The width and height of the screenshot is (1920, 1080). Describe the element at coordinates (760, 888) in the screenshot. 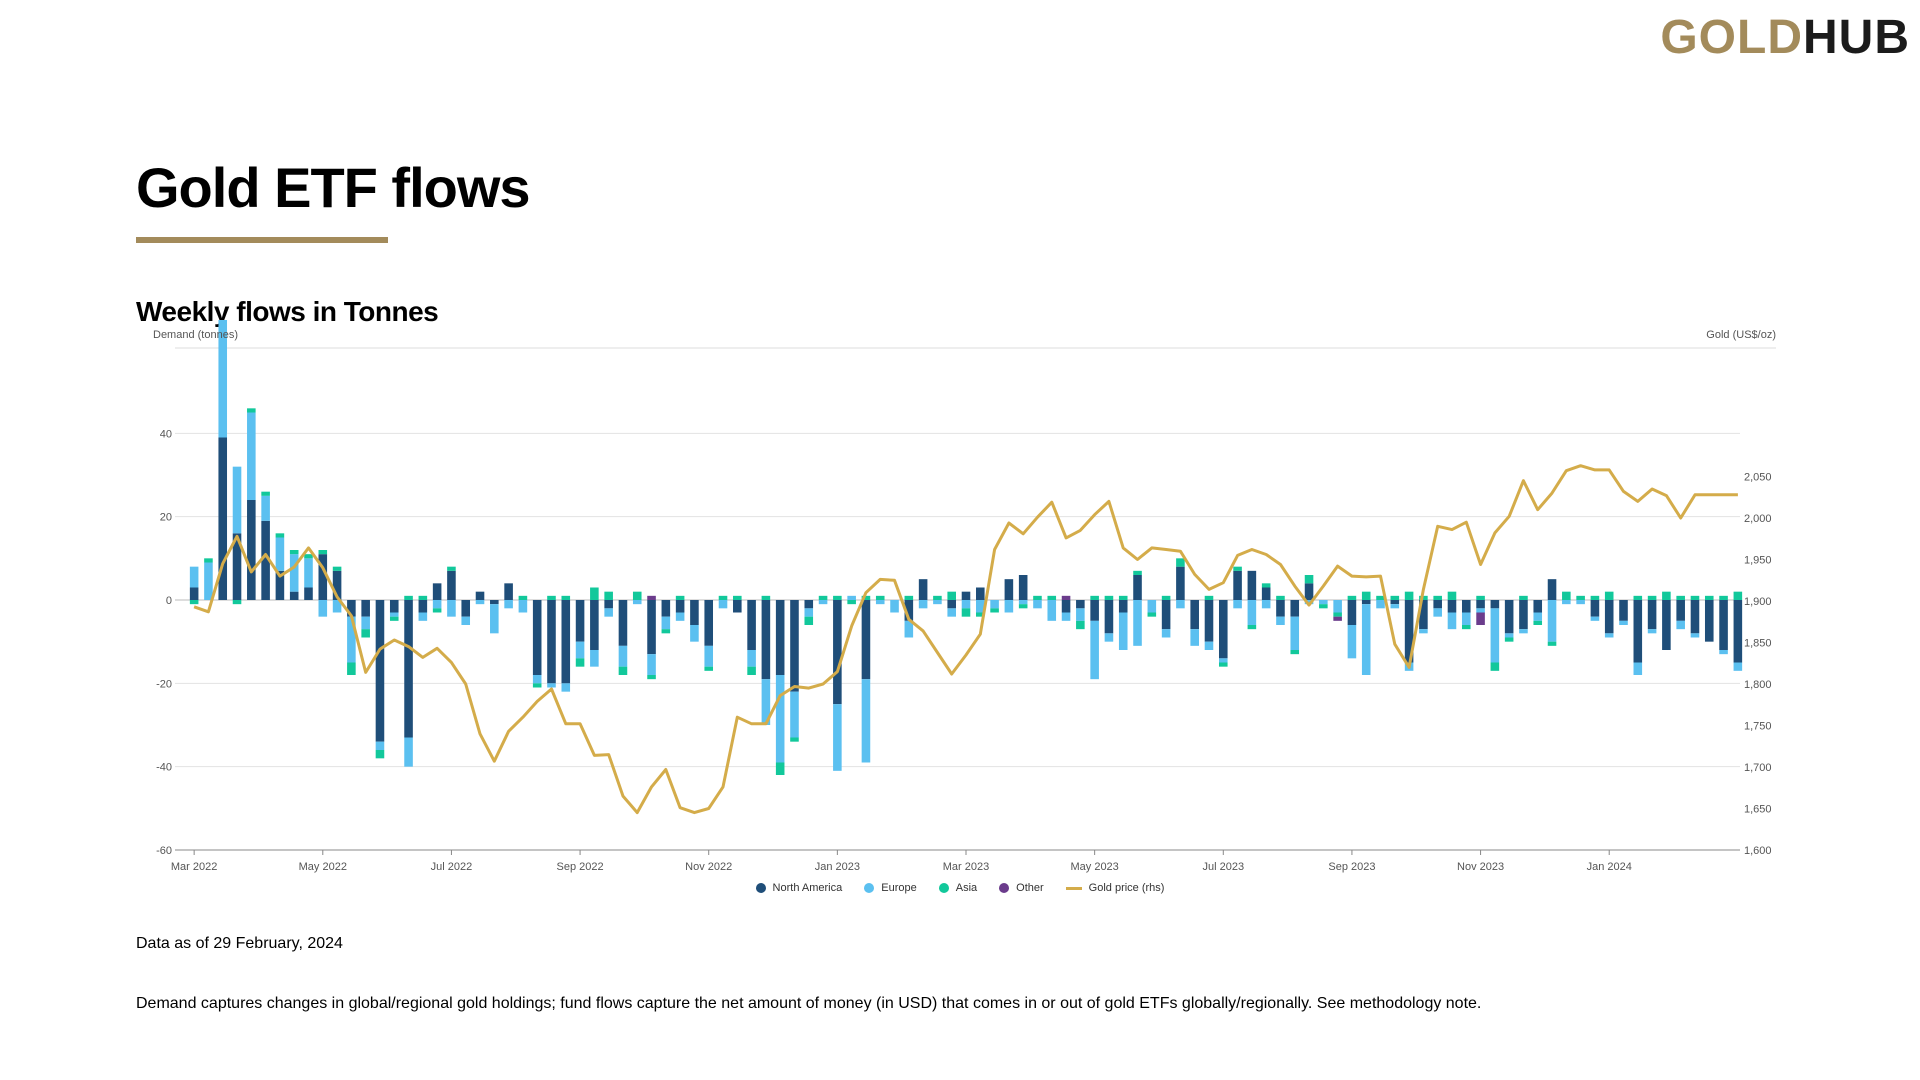

I see `north-america-swatch-icon` at that location.